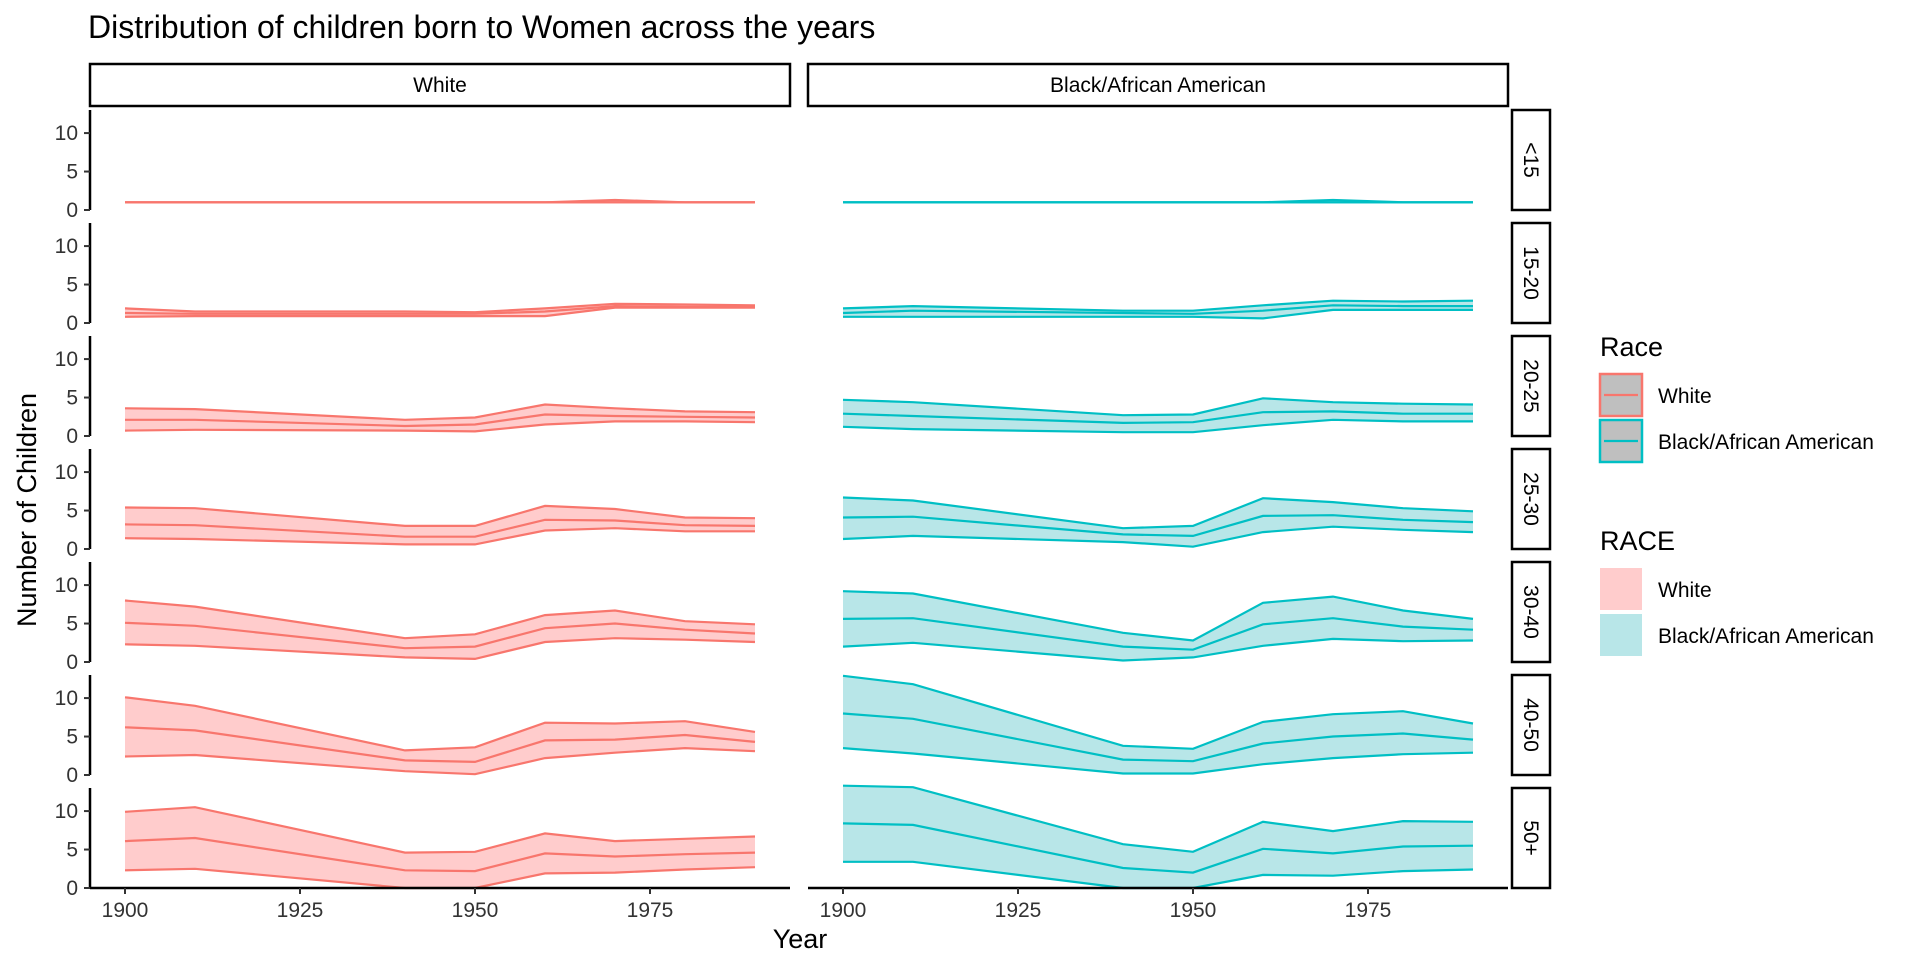  I want to click on facet-strip-label: Black/African American, so click(1158, 85).